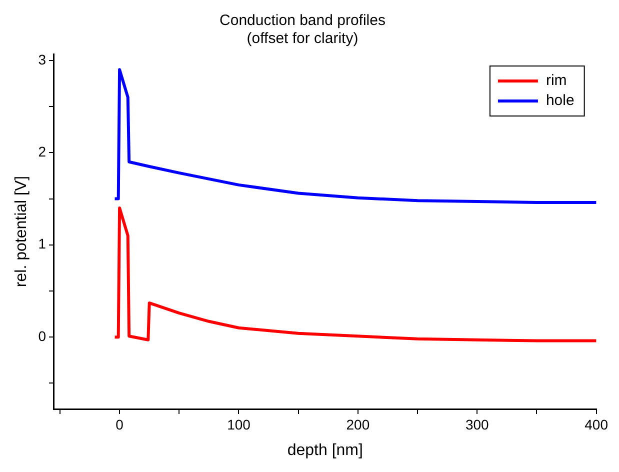 Image resolution: width=619 pixels, height=472 pixels. I want to click on x-tick-label: 100, so click(239, 424).